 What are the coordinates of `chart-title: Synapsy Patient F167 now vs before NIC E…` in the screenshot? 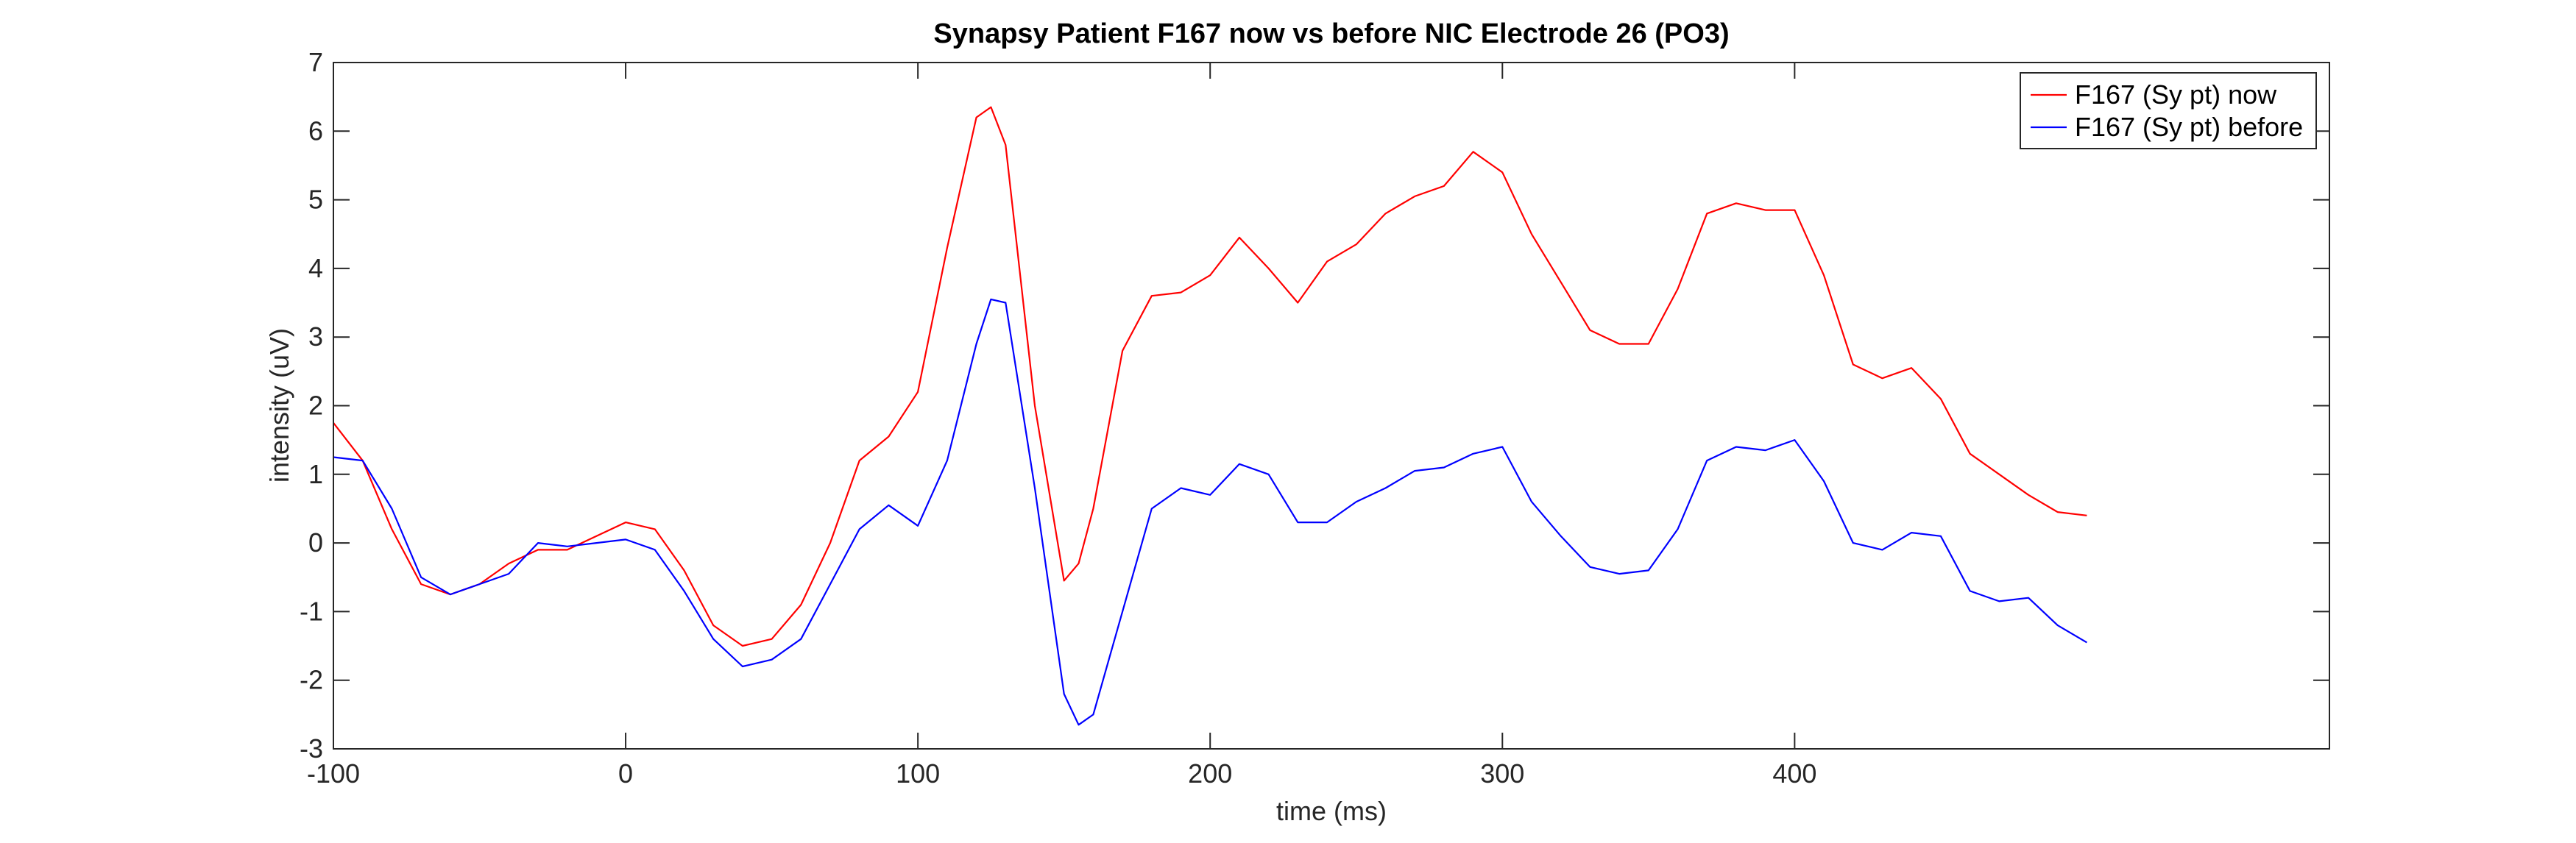 It's located at (1331, 33).